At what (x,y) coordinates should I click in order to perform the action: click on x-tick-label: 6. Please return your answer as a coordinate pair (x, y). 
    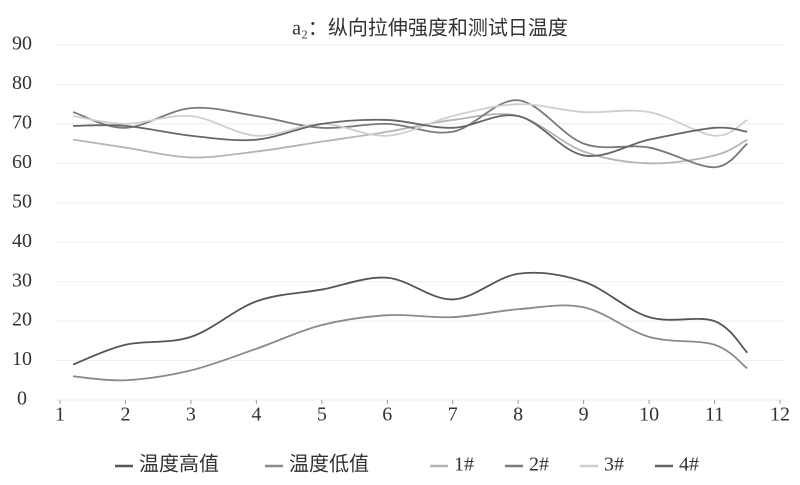
    Looking at the image, I should click on (387, 415).